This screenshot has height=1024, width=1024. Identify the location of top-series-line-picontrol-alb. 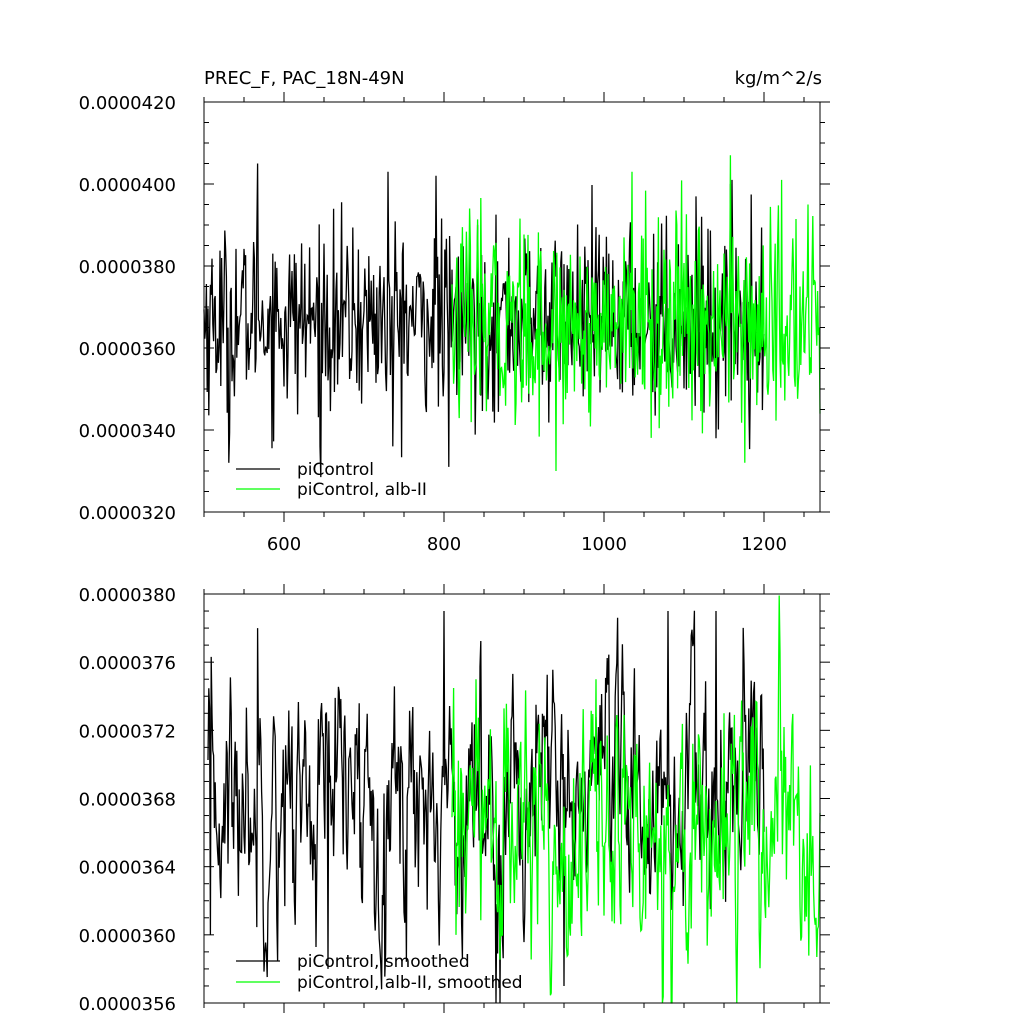
(636, 313).